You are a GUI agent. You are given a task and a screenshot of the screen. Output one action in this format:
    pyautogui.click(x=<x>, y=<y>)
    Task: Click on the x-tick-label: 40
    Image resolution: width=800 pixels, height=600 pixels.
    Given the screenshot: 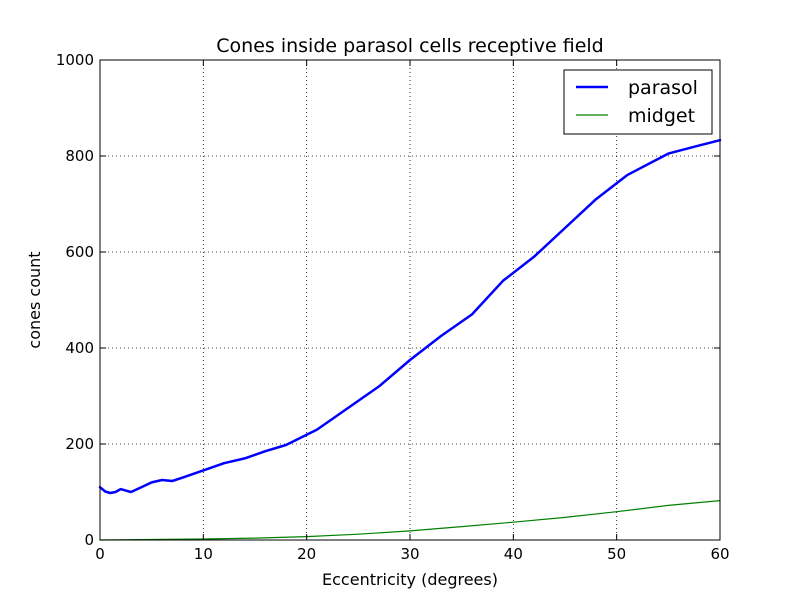 What is the action you would take?
    pyautogui.click(x=513, y=554)
    